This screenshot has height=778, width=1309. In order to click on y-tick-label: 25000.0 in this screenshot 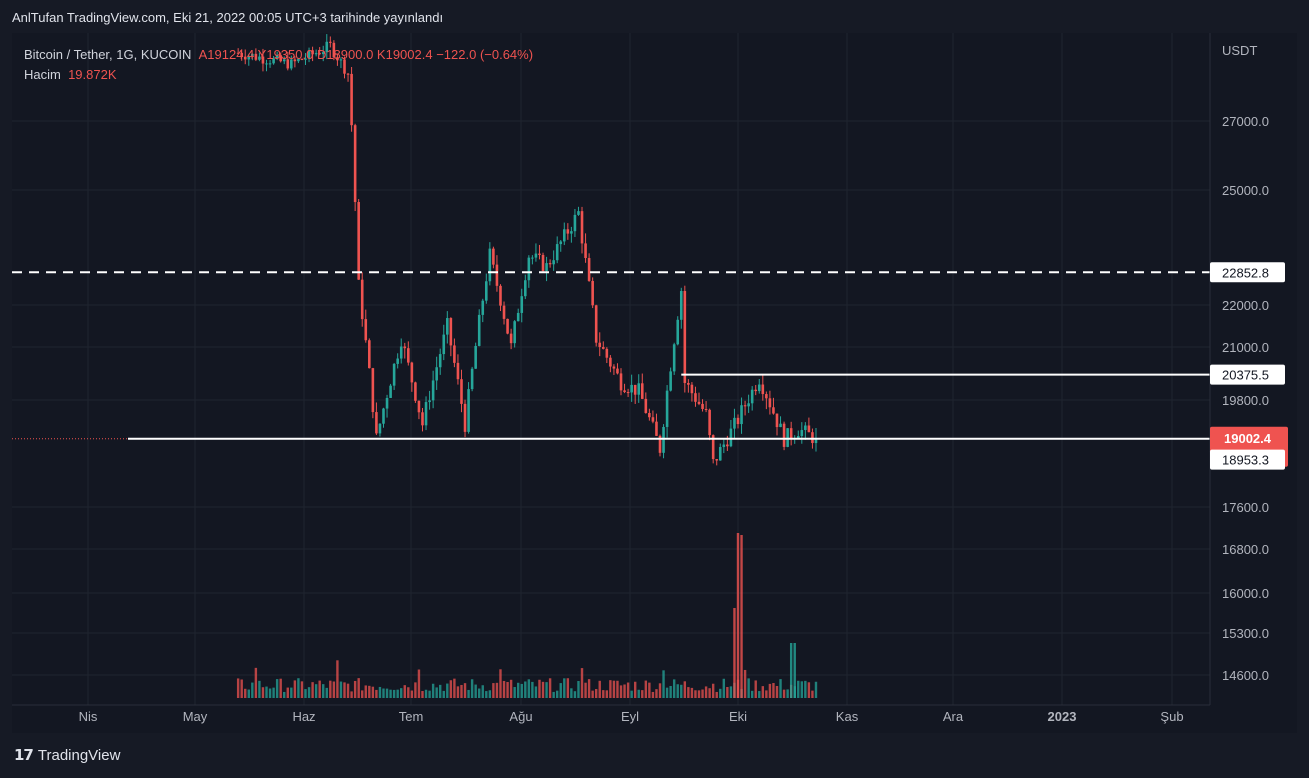, I will do `click(1245, 190)`.